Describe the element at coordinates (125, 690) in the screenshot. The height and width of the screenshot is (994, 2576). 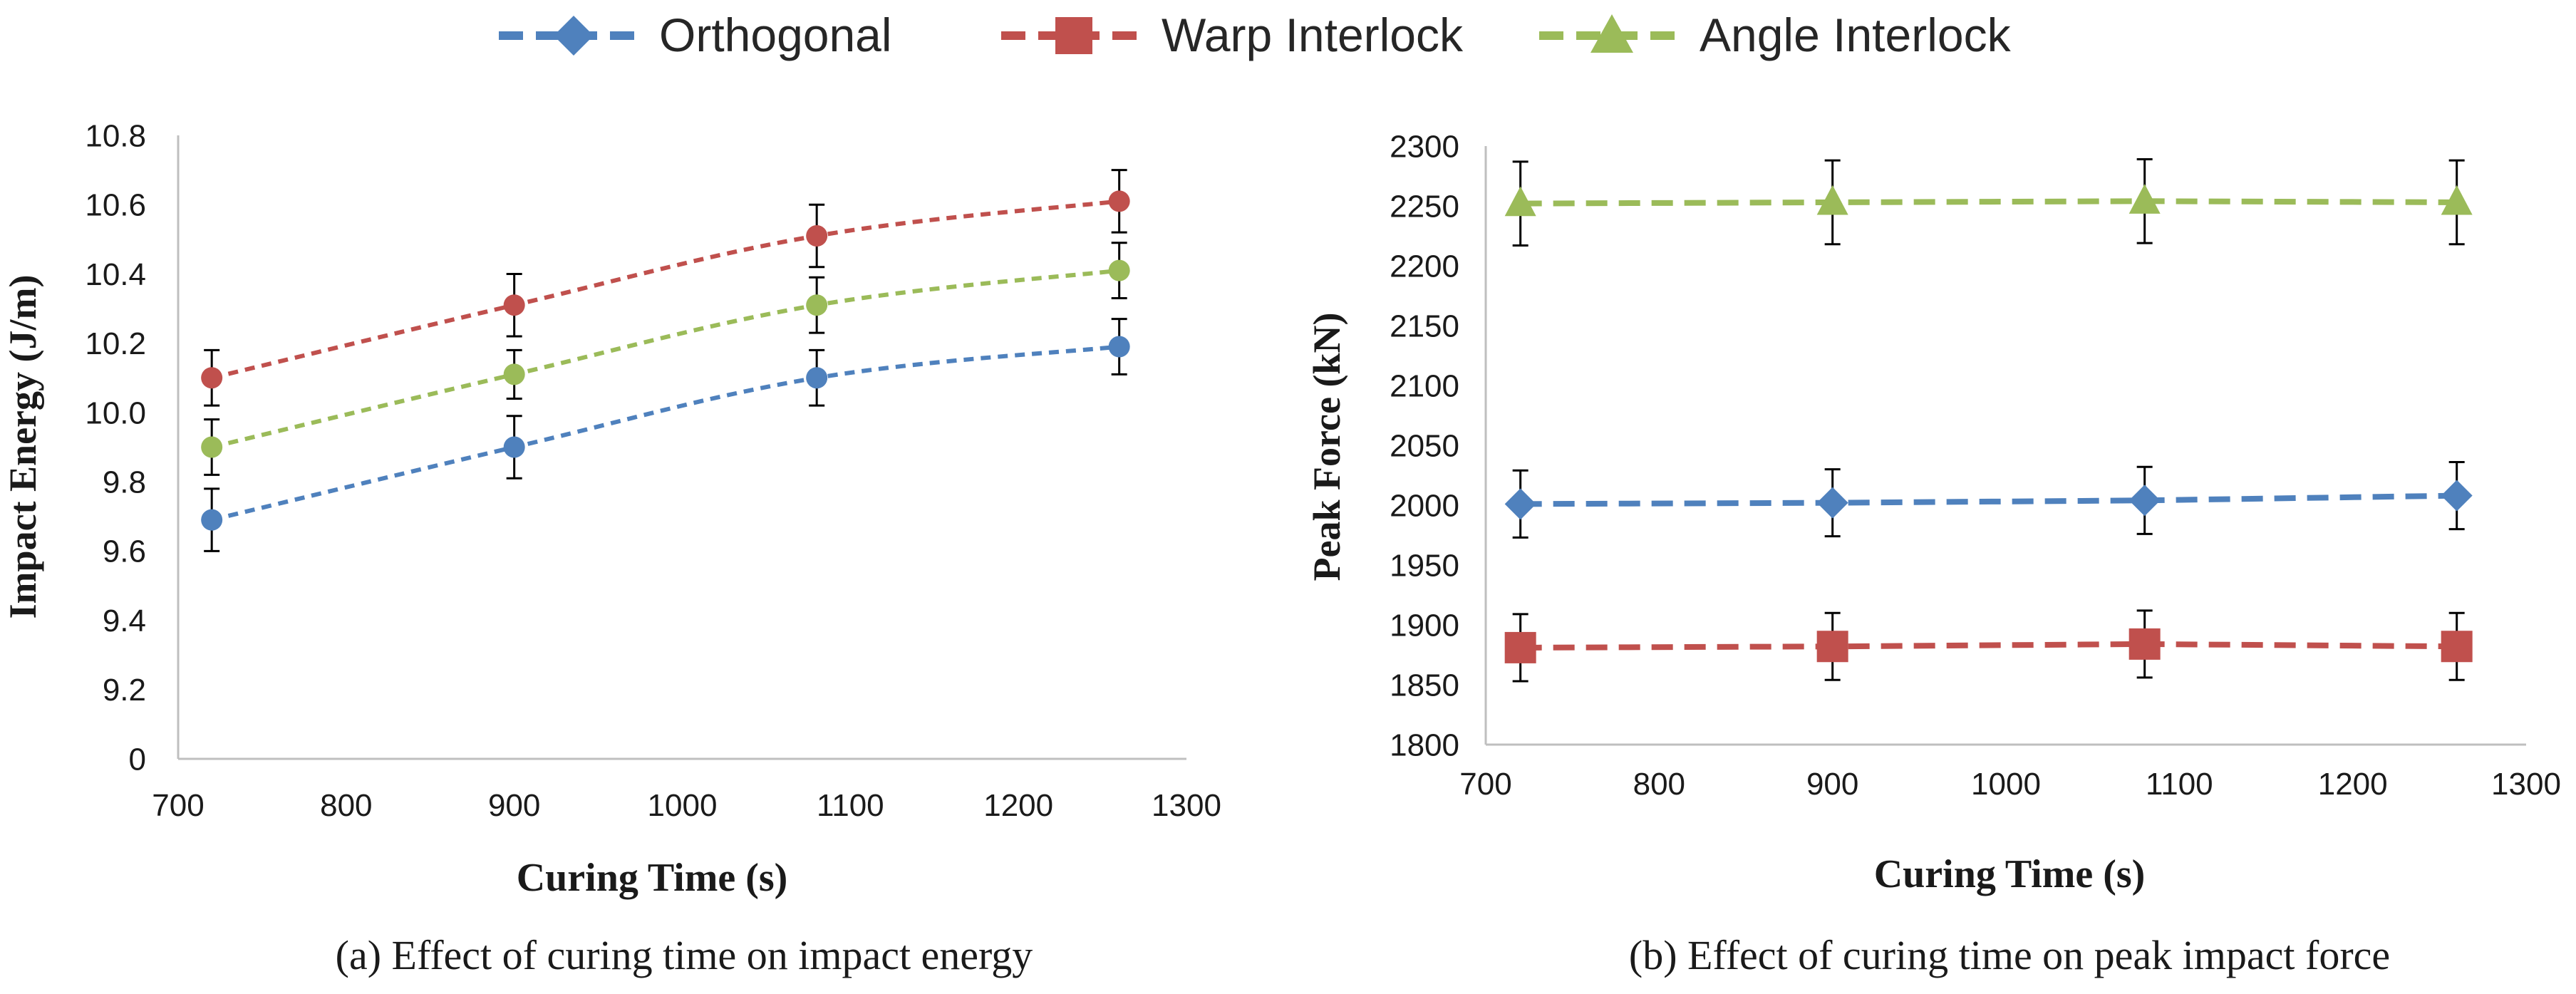
I see `y-tick-label: 9.2` at that location.